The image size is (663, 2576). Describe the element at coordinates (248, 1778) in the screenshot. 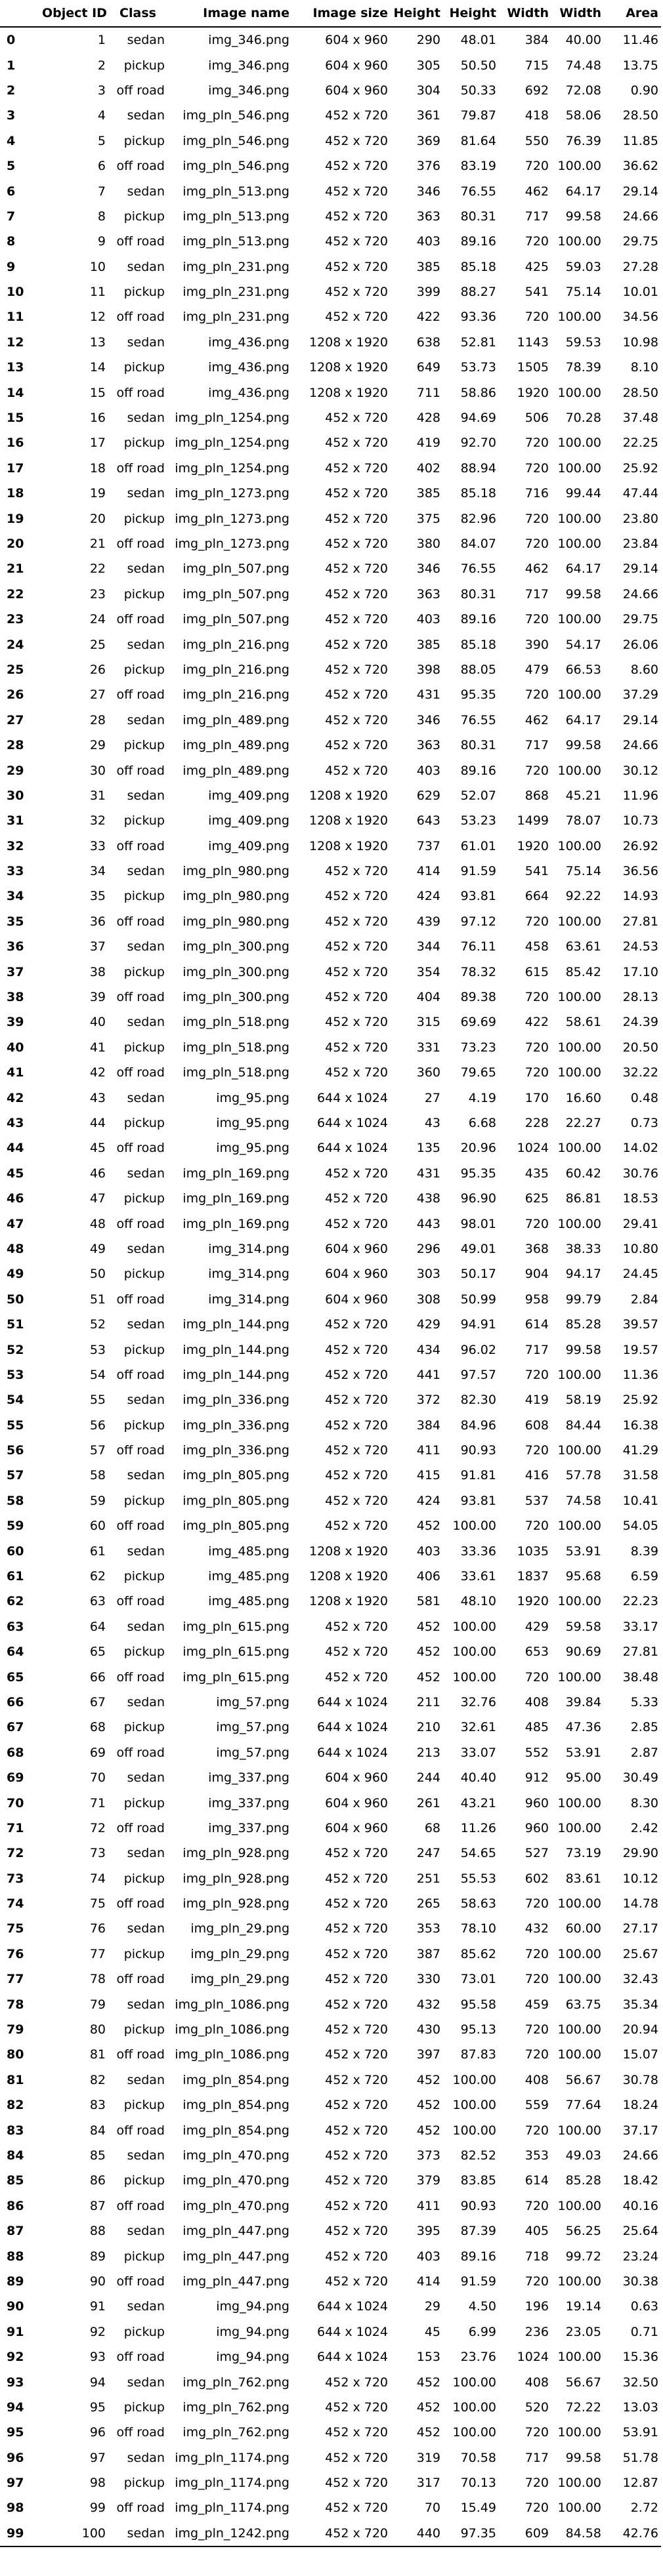

I see `cell-image-name: img_337.png` at that location.